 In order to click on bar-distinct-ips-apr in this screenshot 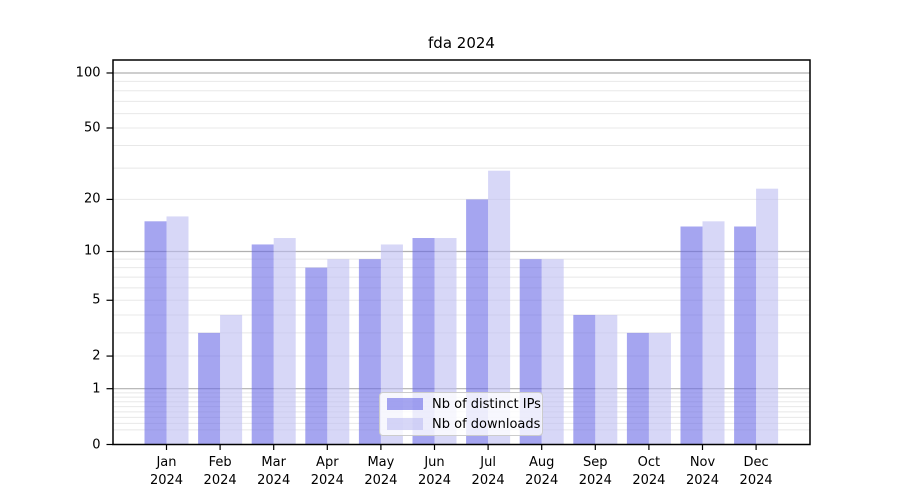, I will do `click(316, 356)`.